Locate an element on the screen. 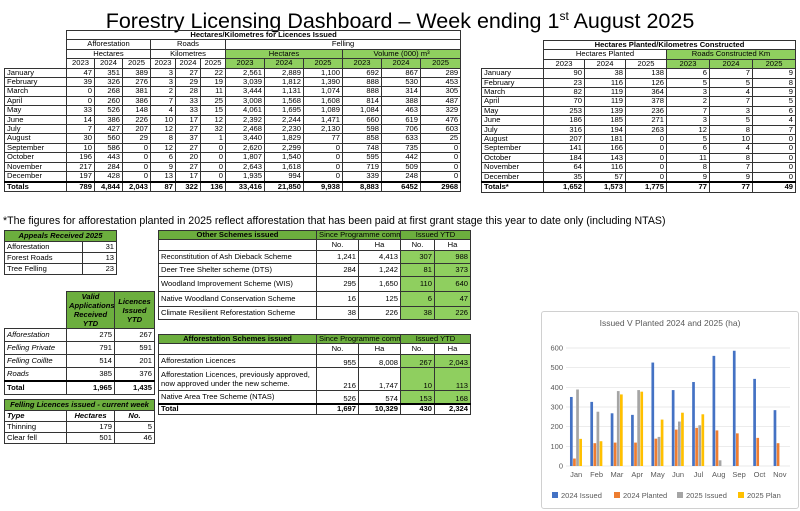 This screenshot has width=800, height=511. value-cell: 23 is located at coordinates (564, 83).